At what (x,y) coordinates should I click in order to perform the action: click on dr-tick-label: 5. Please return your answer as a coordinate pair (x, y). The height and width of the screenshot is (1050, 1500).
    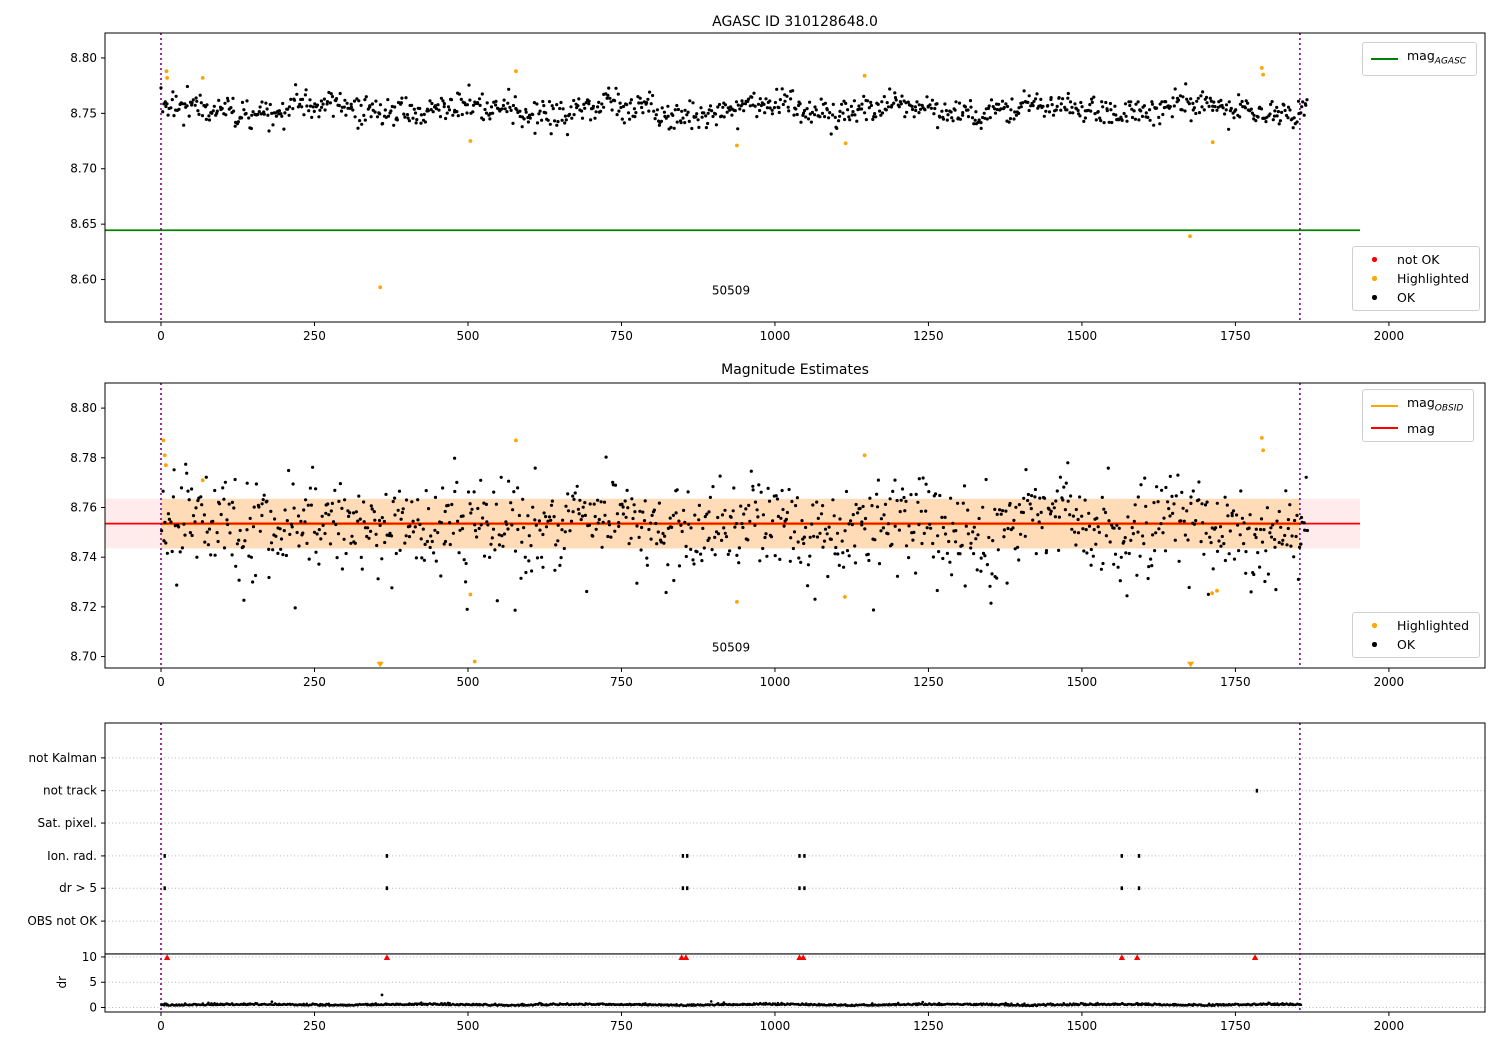
    Looking at the image, I should click on (93, 982).